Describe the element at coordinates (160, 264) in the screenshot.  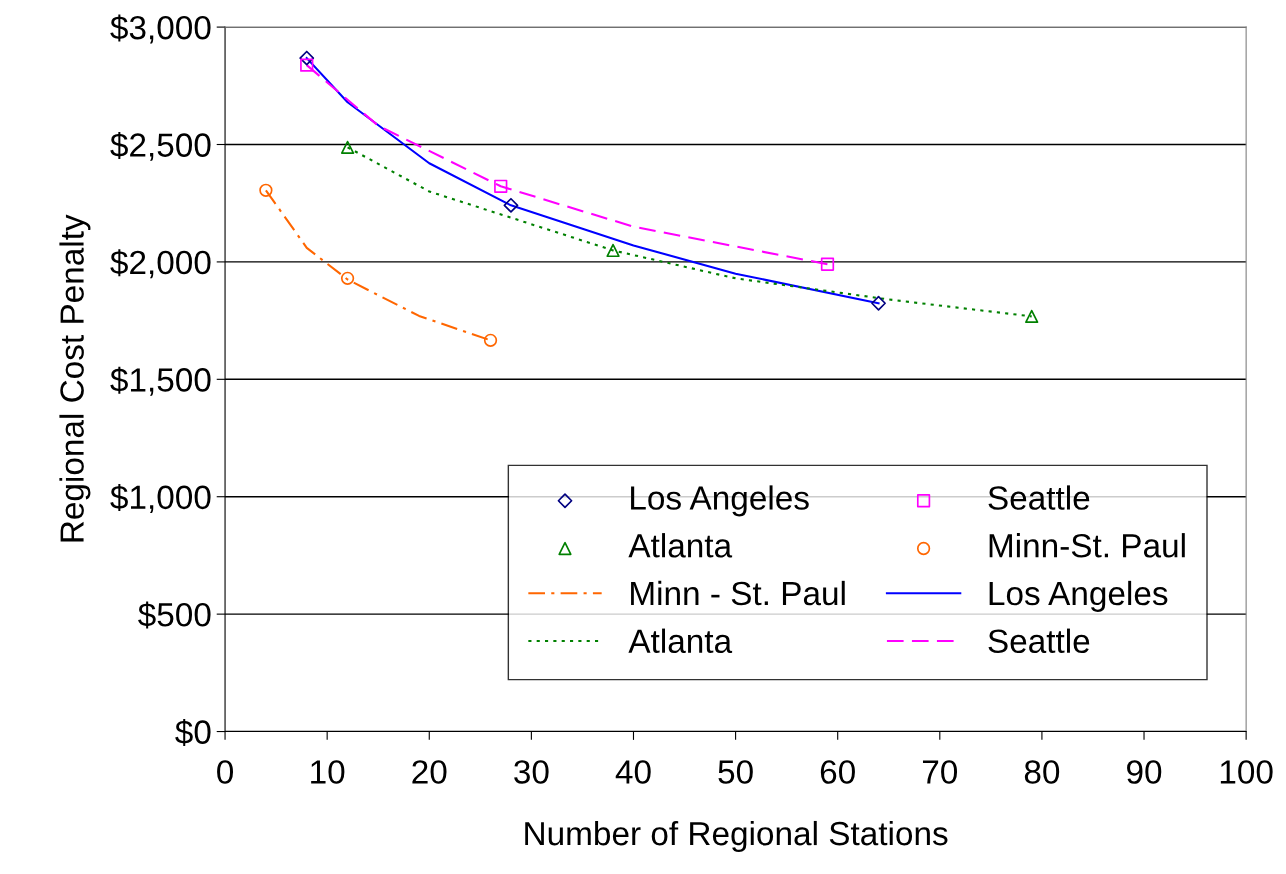
I see `y-tick-label: $2,000` at that location.